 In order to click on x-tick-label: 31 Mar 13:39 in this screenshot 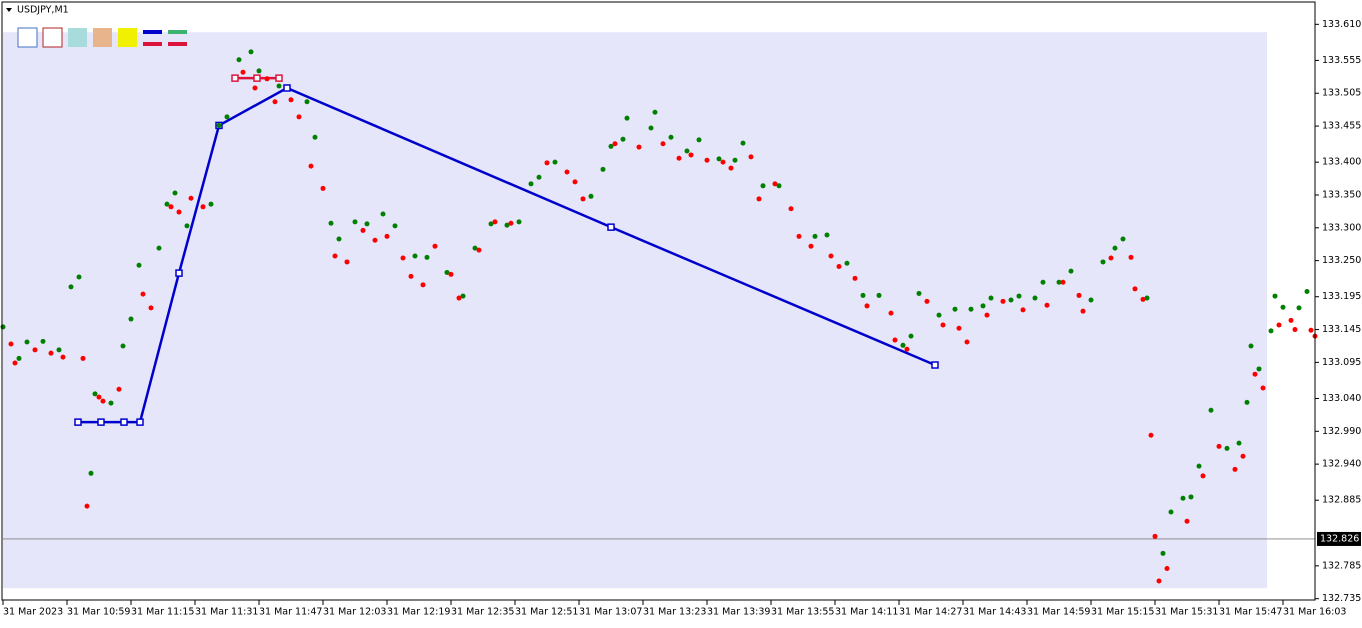, I will do `click(738, 612)`.